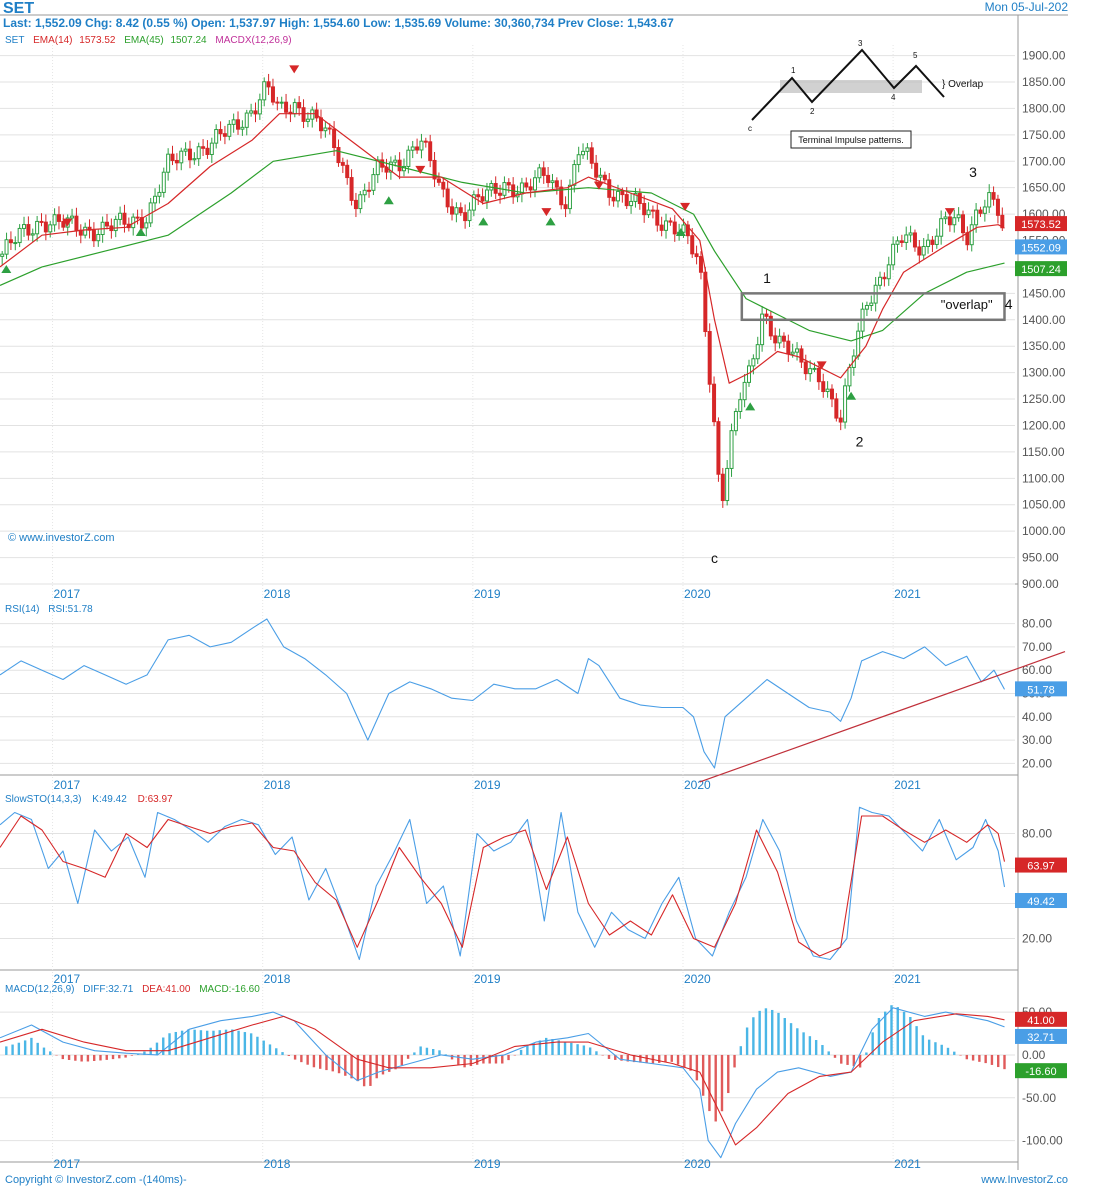 This screenshot has height=1193, width=1107. I want to click on y-tick-label: 1700.00, so click(1044, 161).